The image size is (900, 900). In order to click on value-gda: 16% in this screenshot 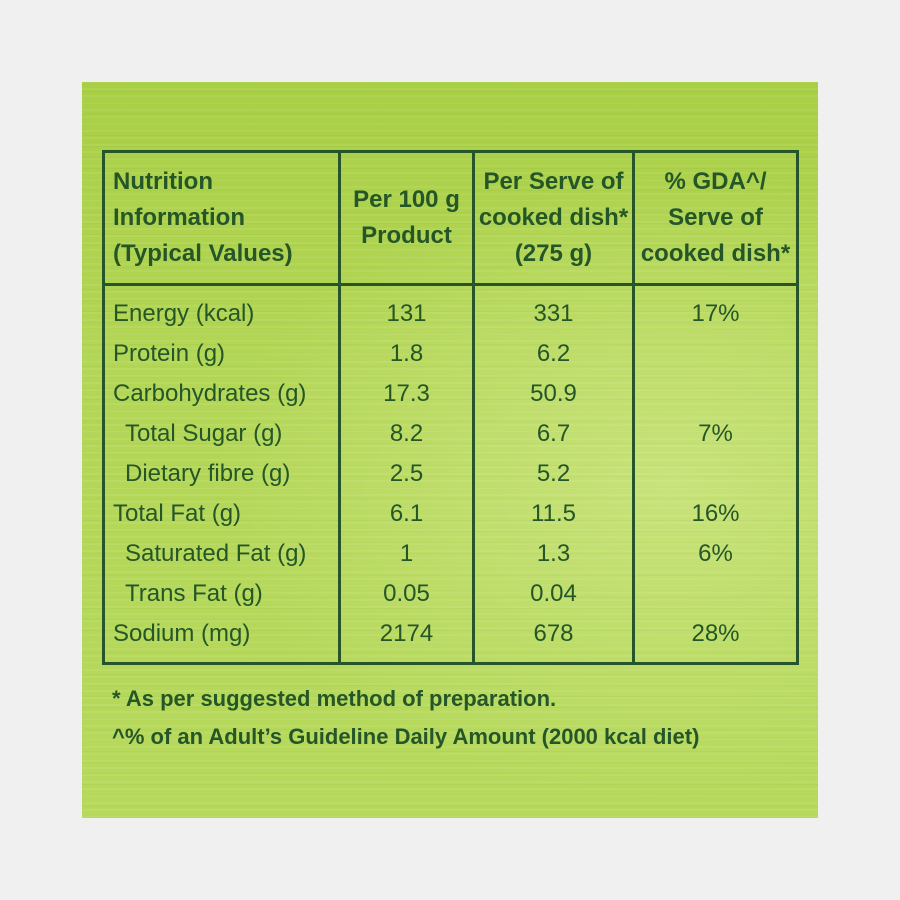, I will do `click(715, 514)`.